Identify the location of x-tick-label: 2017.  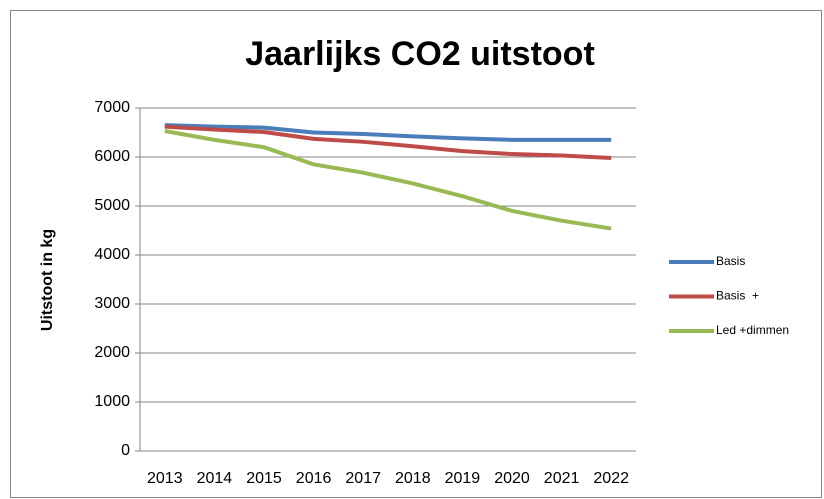
(363, 478).